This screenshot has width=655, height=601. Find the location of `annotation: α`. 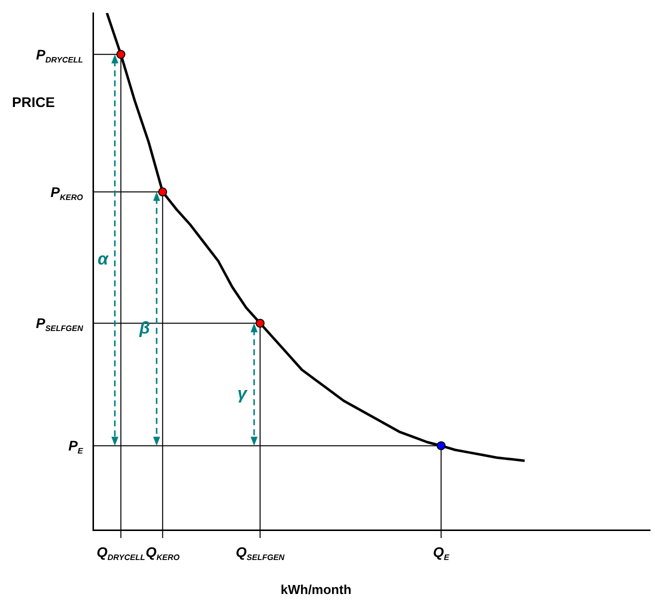

annotation: α is located at coordinates (104, 259).